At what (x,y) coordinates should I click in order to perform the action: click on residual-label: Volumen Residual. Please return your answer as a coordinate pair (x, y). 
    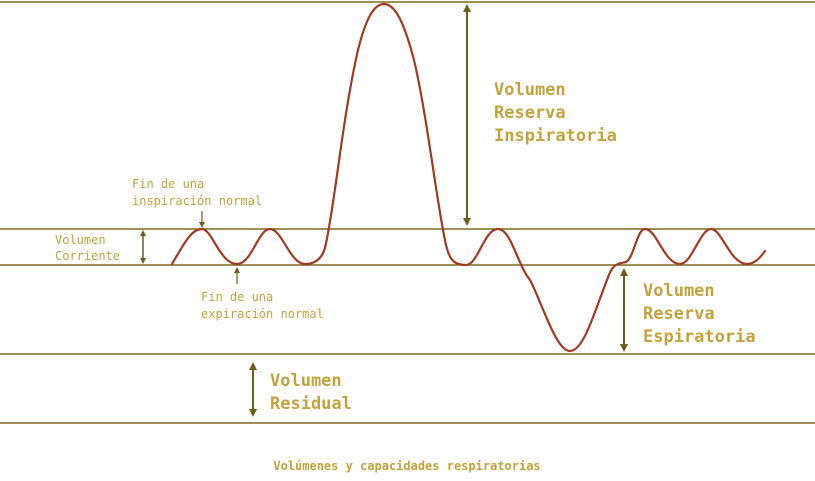
    Looking at the image, I should click on (311, 392).